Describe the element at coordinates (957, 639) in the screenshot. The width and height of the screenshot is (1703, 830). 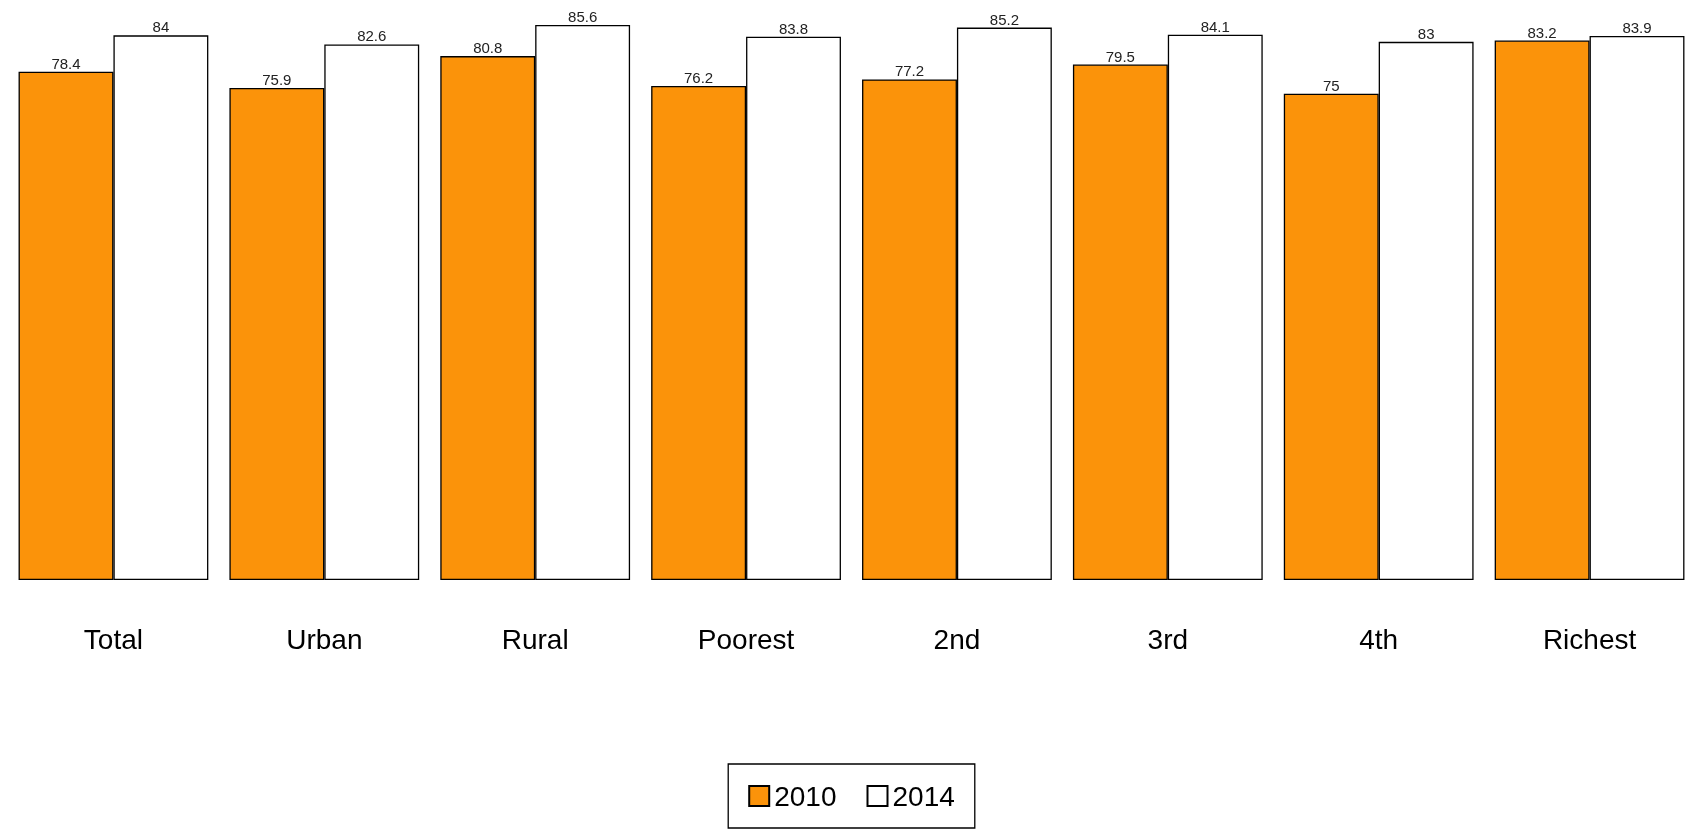
I see `x-tick-label: 2nd` at that location.